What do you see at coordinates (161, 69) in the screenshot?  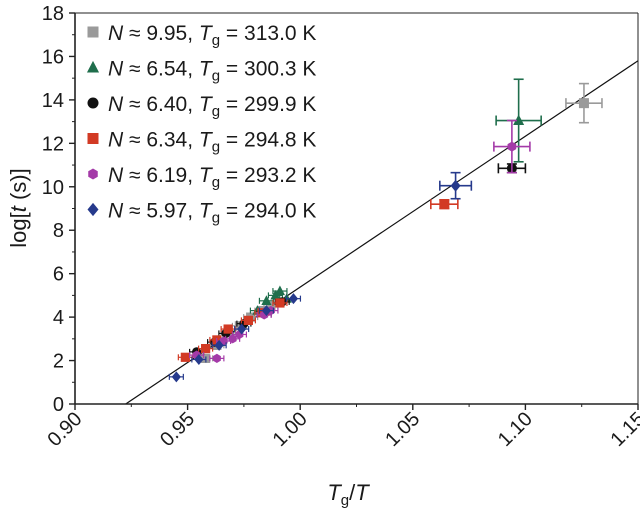 I see `legend-n-value: ≈ 6.54,` at bounding box center [161, 69].